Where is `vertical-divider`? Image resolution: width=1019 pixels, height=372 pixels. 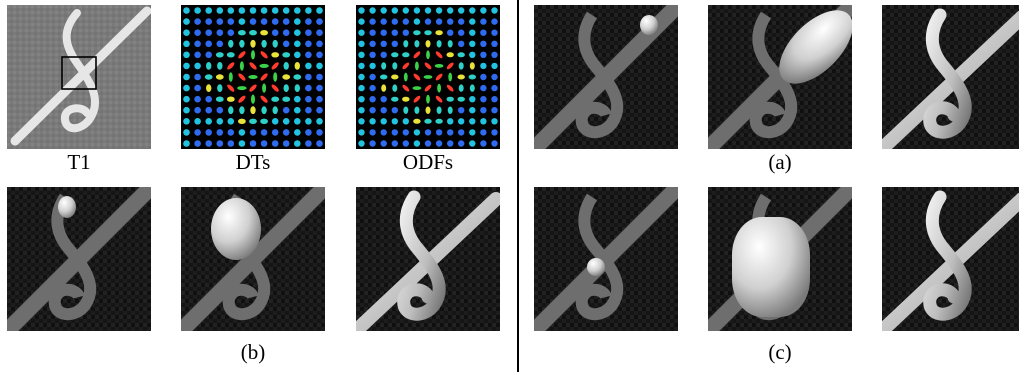 vertical-divider is located at coordinates (518, 186).